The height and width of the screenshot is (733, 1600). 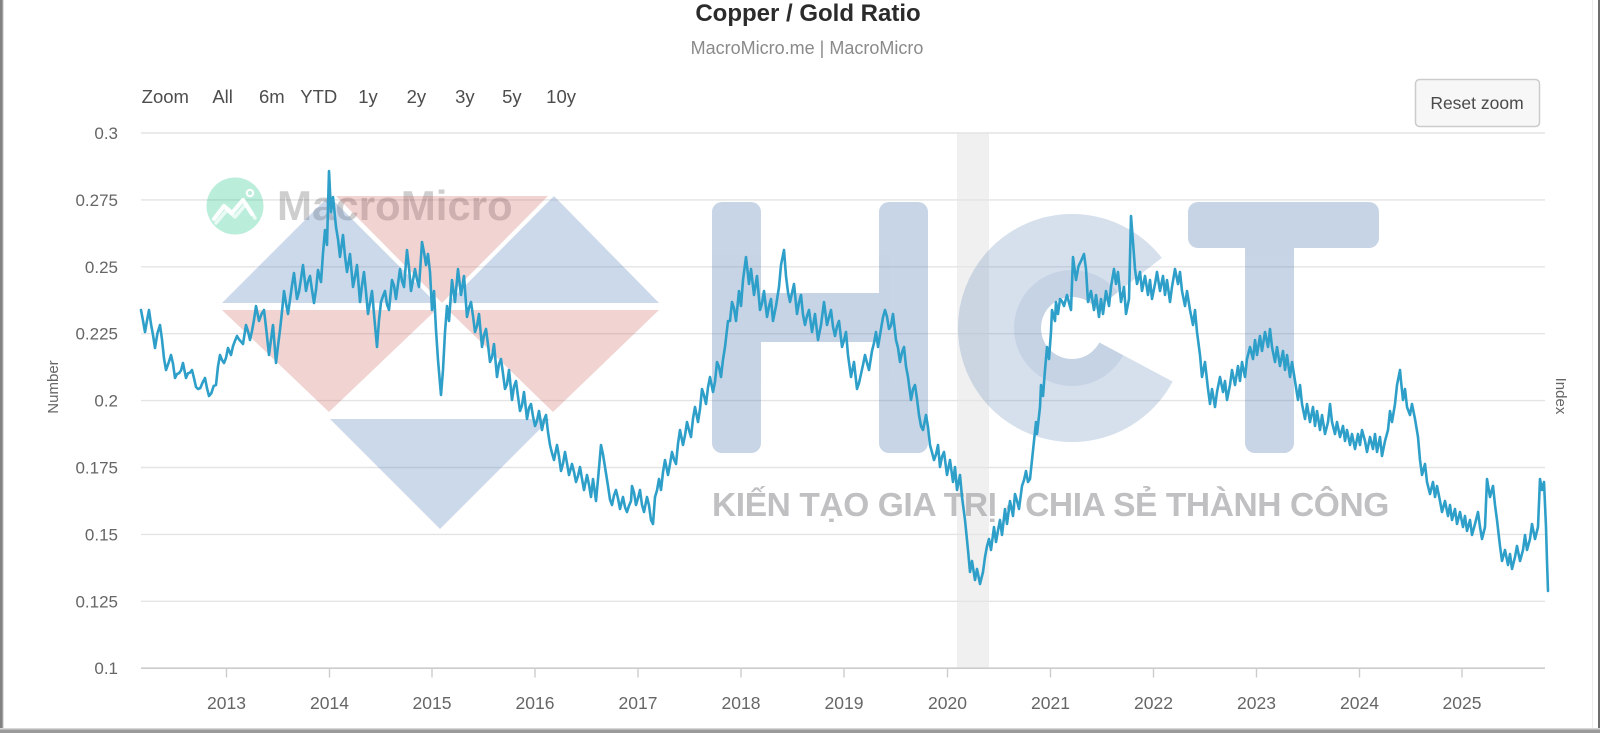 I want to click on svg-text: 0.175, so click(x=96, y=468).